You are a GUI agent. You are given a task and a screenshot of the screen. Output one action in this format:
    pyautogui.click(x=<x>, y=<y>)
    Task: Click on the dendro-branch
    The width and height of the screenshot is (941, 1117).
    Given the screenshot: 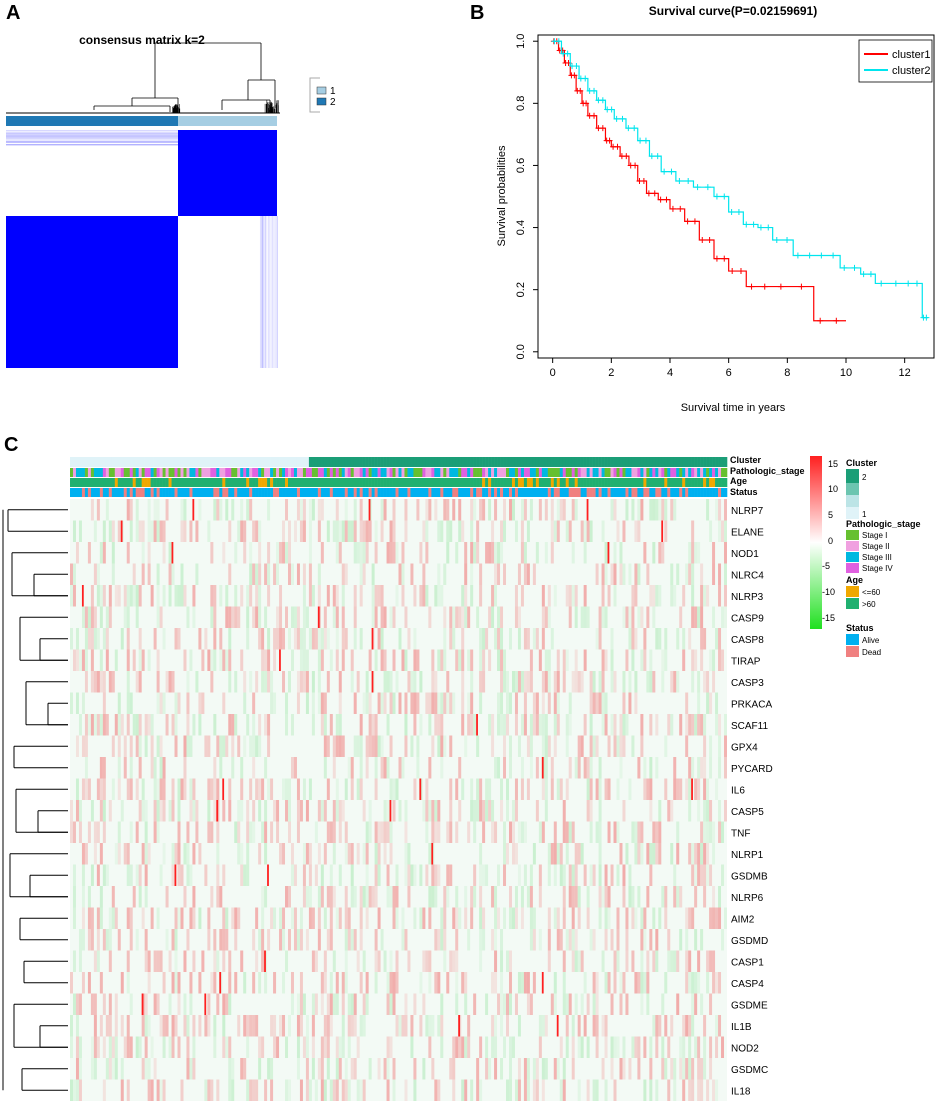 What is the action you would take?
    pyautogui.click(x=48, y=886)
    